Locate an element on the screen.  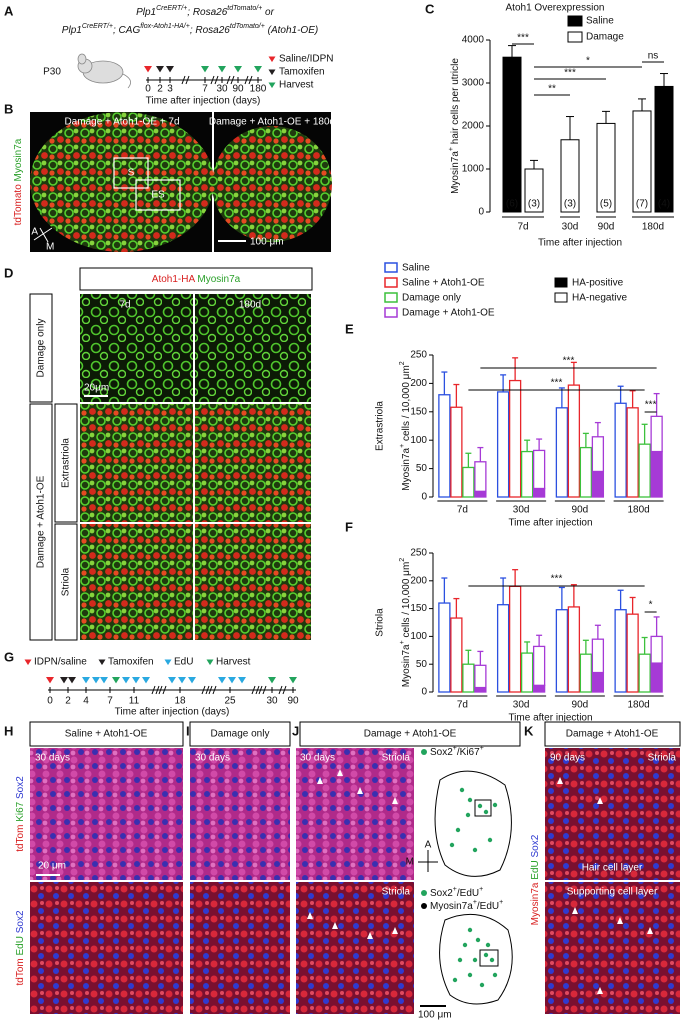
x-group-label: 180d is located at coordinates (639, 705).